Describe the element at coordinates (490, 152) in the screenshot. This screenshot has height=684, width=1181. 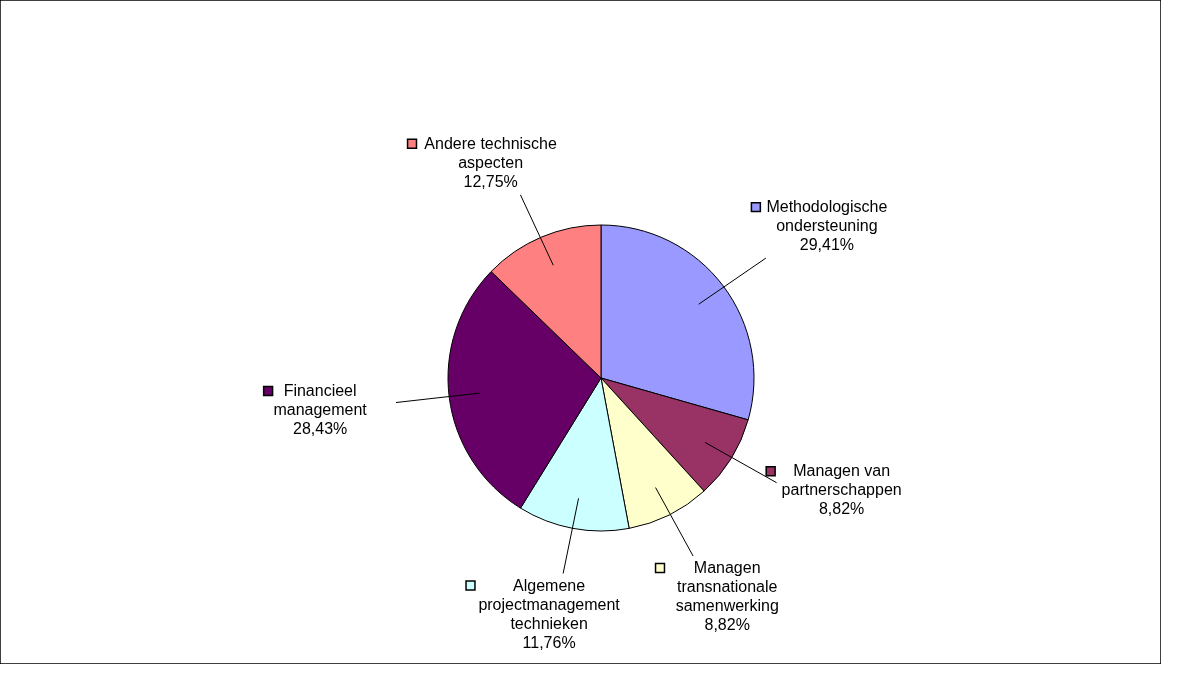
I see `legend-label: Andere technische aspecten` at that location.